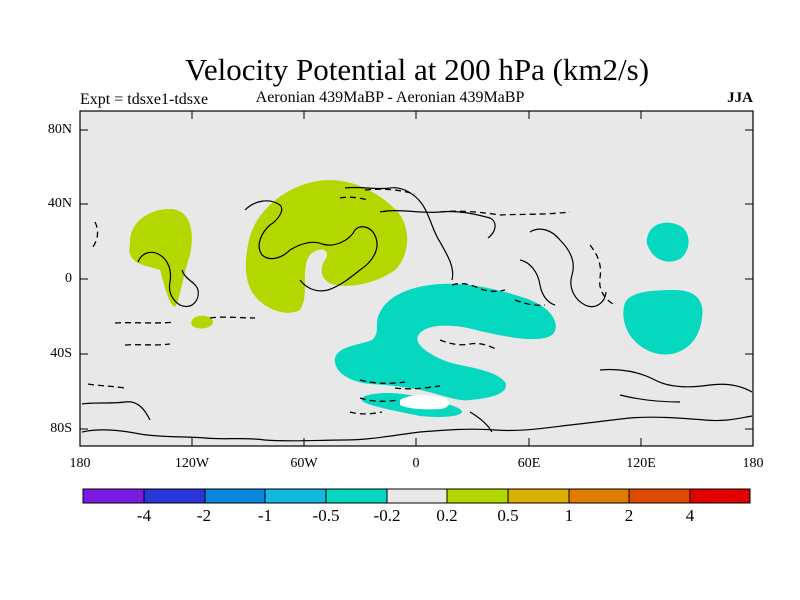 The width and height of the screenshot is (800, 600). What do you see at coordinates (192, 463) in the screenshot?
I see `lon-label-120w: 120W` at bounding box center [192, 463].